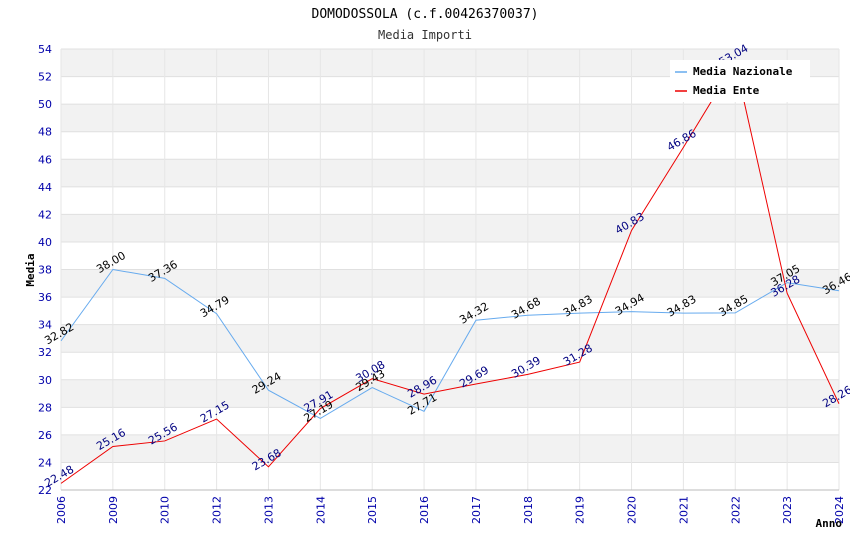 This screenshot has width=850, height=550. What do you see at coordinates (580, 510) in the screenshot?
I see `x-tick-label: 2019` at bounding box center [580, 510].